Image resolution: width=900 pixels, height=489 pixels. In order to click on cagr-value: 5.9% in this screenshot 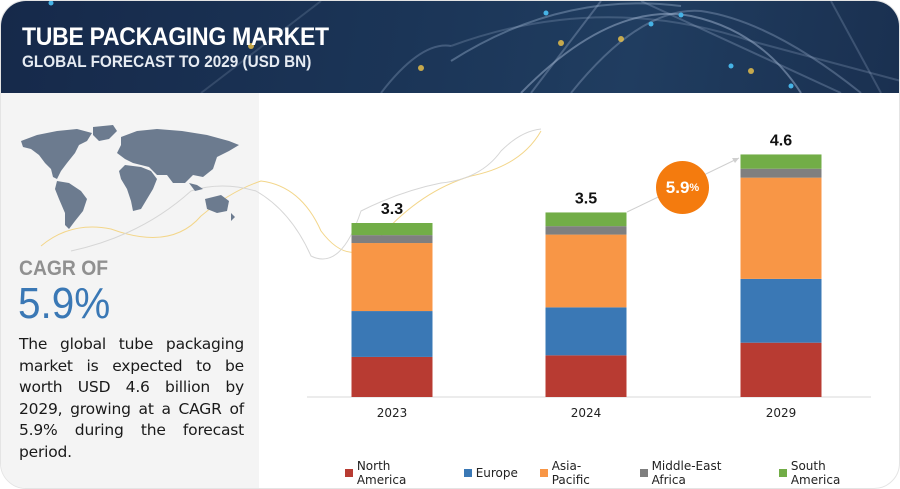, I will do `click(64, 303)`.